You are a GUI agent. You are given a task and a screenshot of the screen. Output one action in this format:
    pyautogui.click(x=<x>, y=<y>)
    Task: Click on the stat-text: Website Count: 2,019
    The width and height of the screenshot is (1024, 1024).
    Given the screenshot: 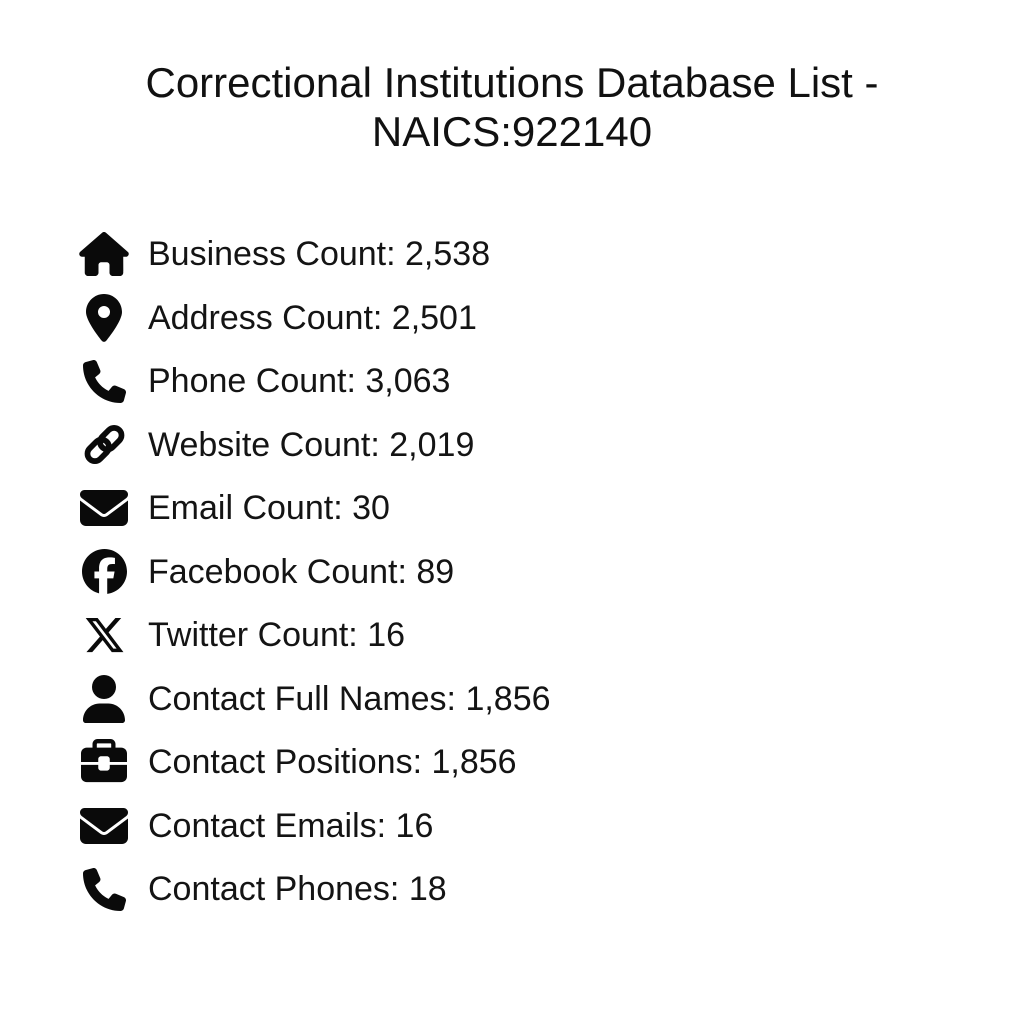 What is the action you would take?
    pyautogui.click(x=311, y=444)
    